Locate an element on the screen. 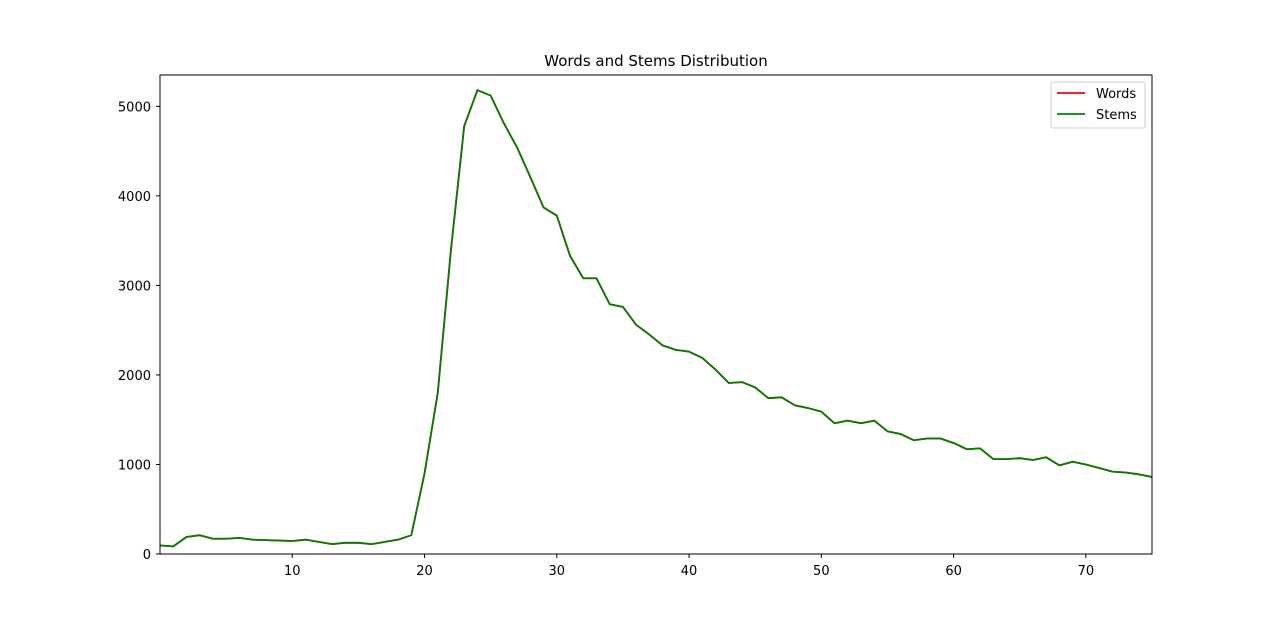 The image size is (1280, 623). y-tick-label: 3000 is located at coordinates (134, 286).